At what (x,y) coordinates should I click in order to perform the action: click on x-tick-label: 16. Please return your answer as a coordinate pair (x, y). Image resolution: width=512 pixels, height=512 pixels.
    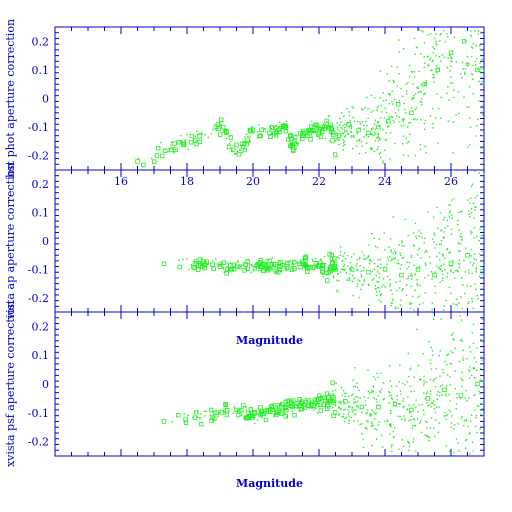
    Looking at the image, I should click on (121, 181).